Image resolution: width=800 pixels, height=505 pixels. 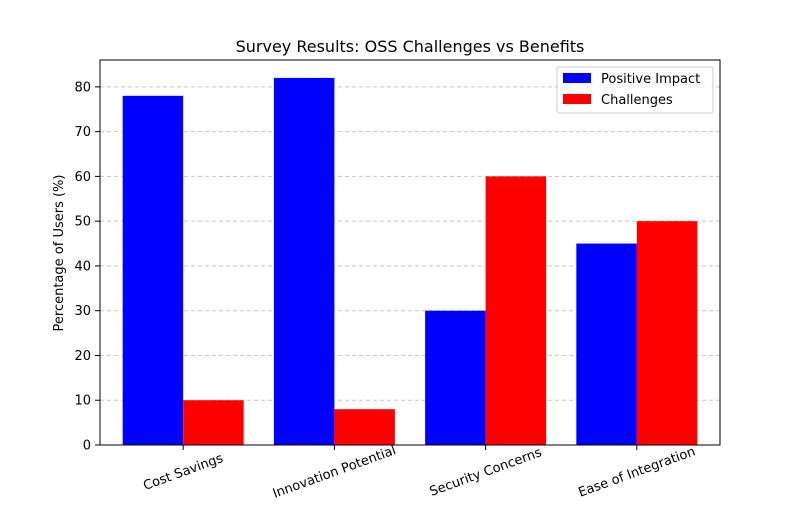 I want to click on y-tick-label: 20, so click(x=82, y=356).